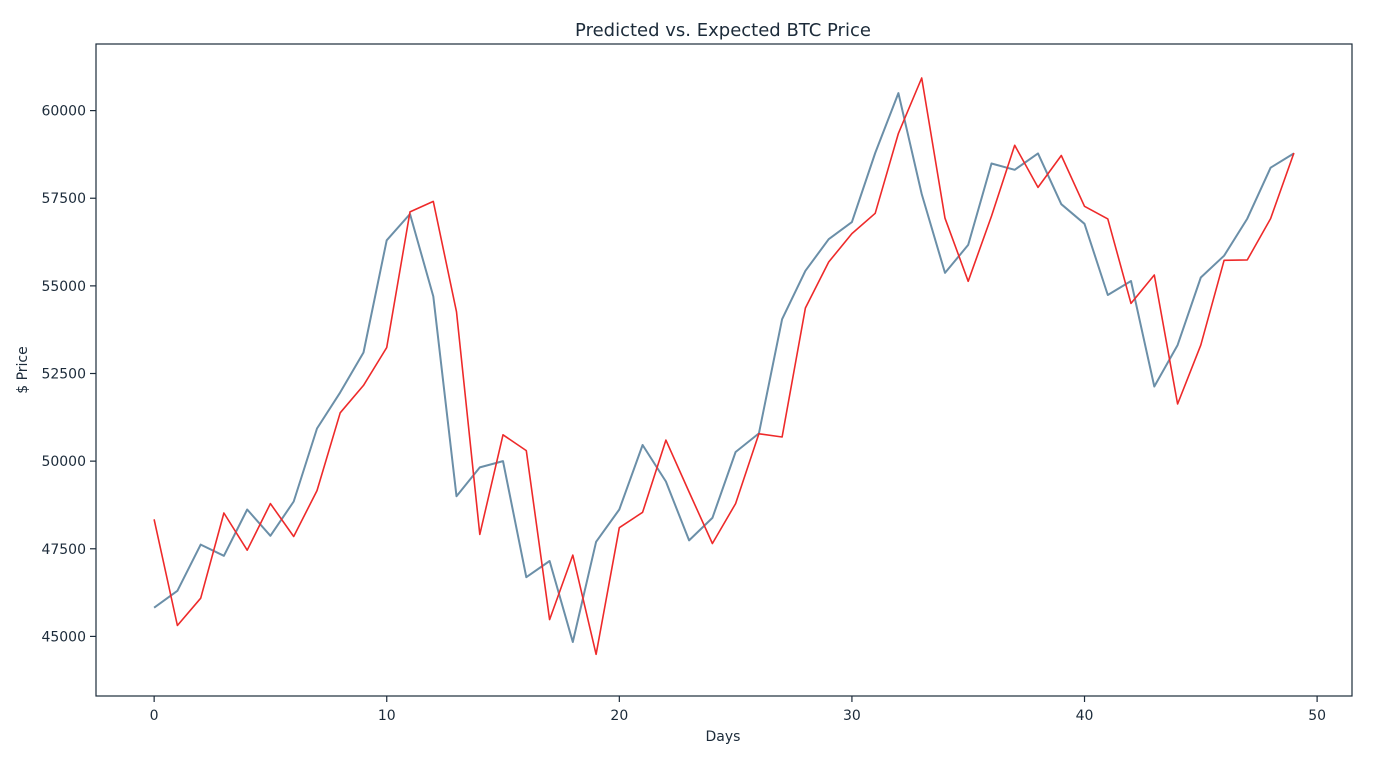 The image size is (1400, 772). I want to click on y-tick-label: 60000, so click(63, 112).